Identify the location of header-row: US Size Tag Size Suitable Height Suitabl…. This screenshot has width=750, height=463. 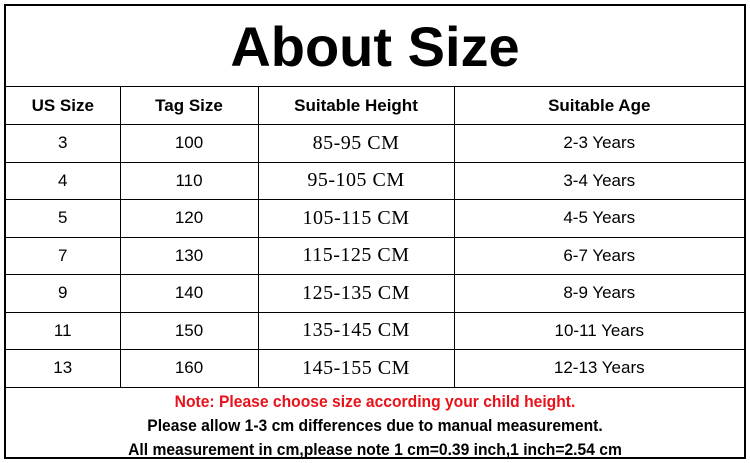
(375, 106).